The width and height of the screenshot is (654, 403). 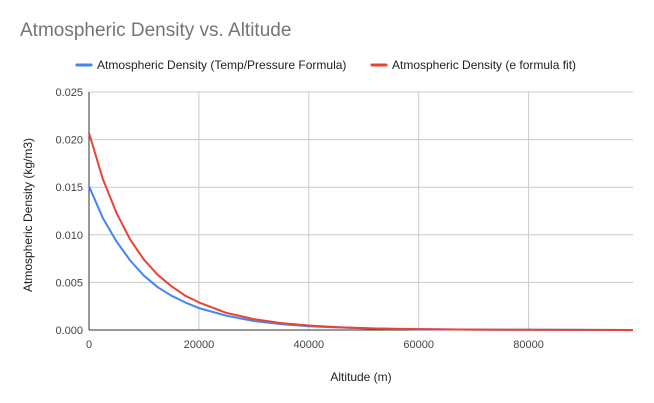 I want to click on x-tick-label: 20000, so click(x=199, y=345).